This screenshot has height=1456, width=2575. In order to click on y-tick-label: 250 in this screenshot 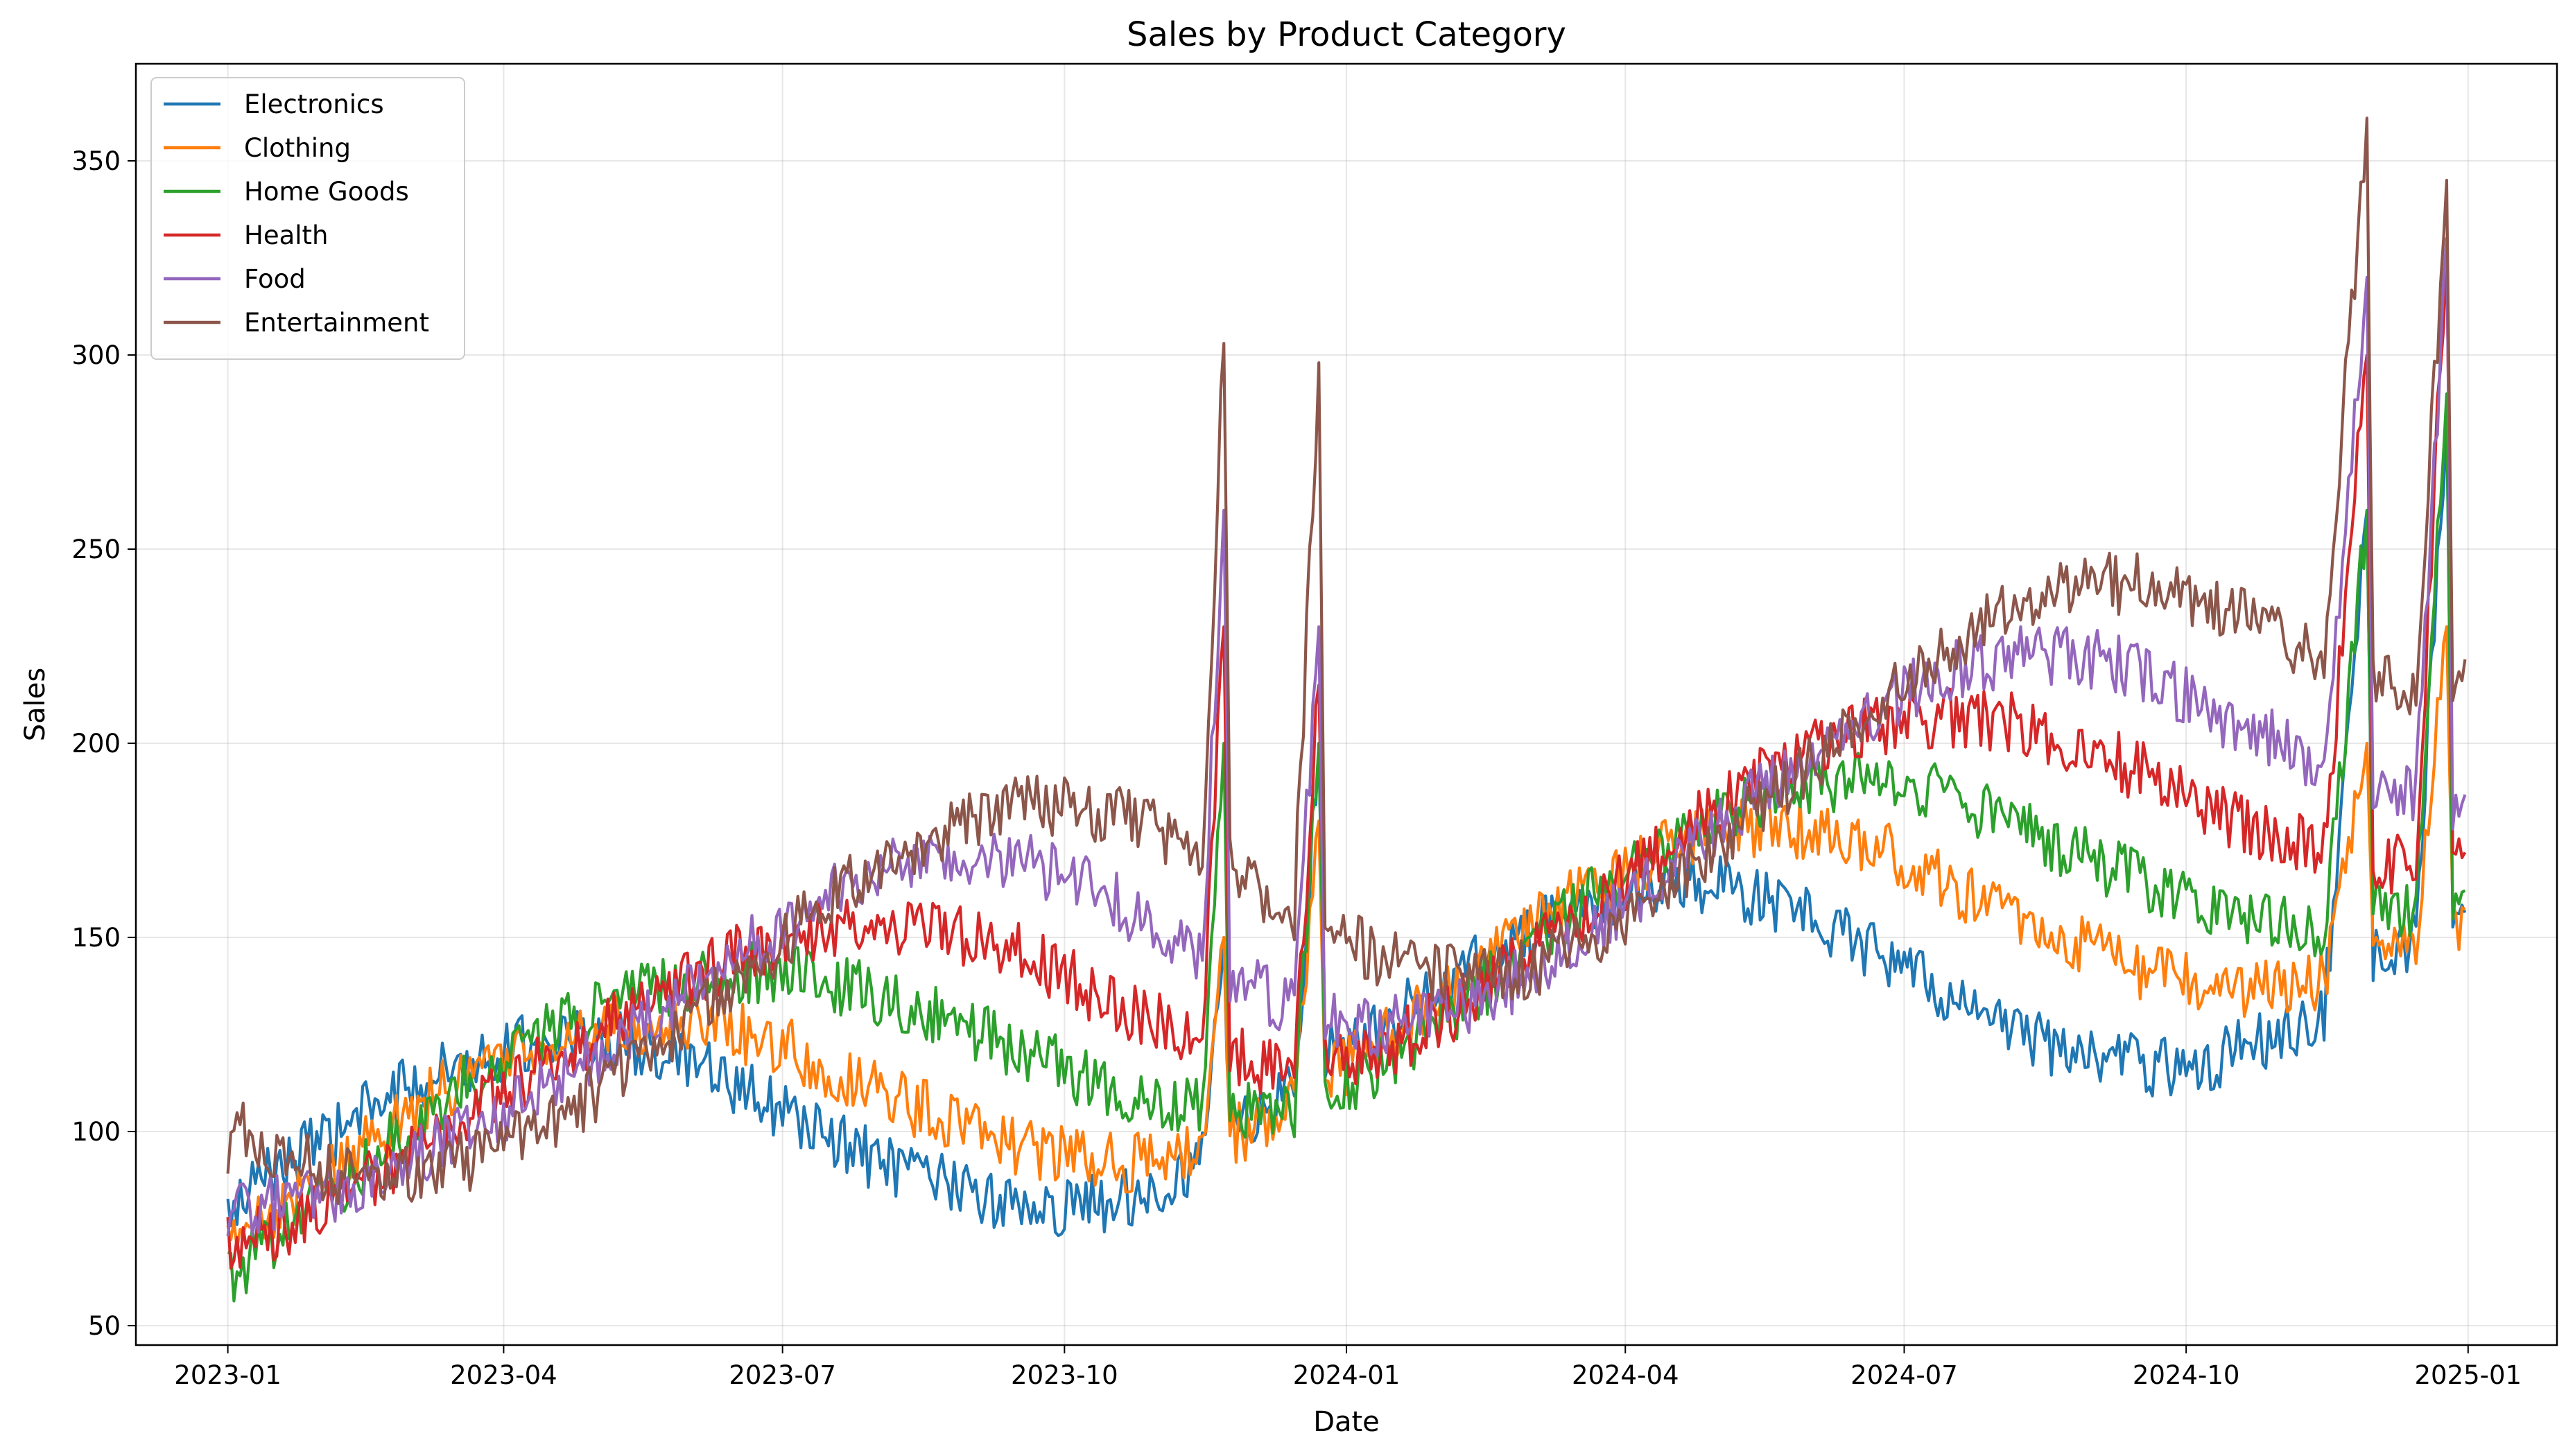, I will do `click(96, 549)`.